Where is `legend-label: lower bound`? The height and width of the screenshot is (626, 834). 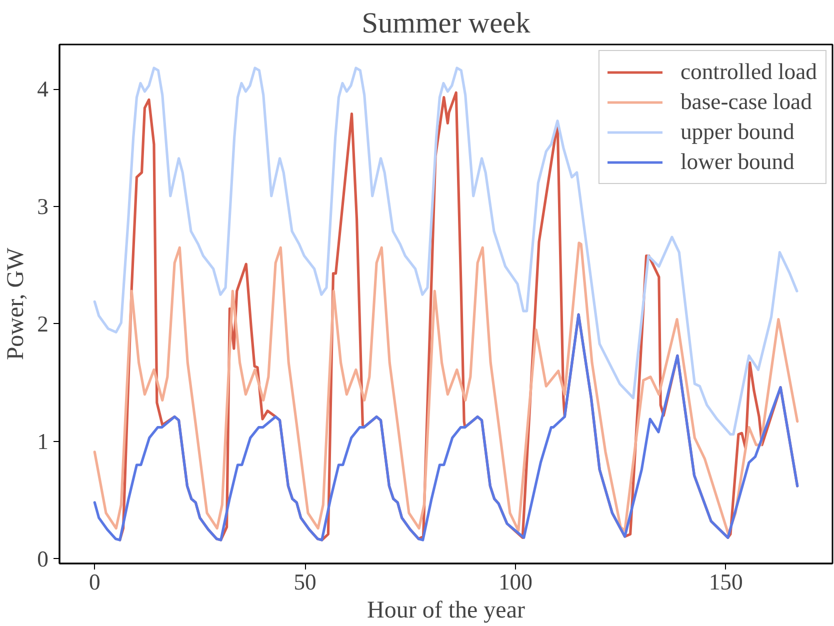 legend-label: lower bound is located at coordinates (737, 162).